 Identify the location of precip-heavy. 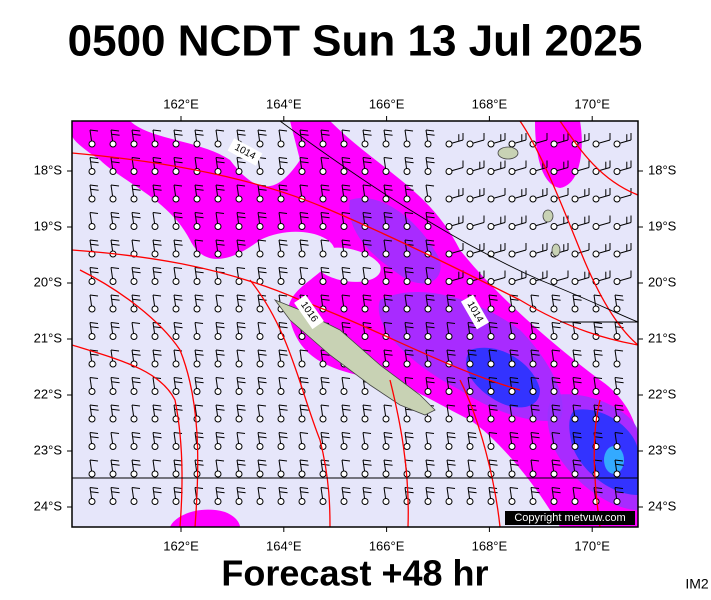
(603, 452).